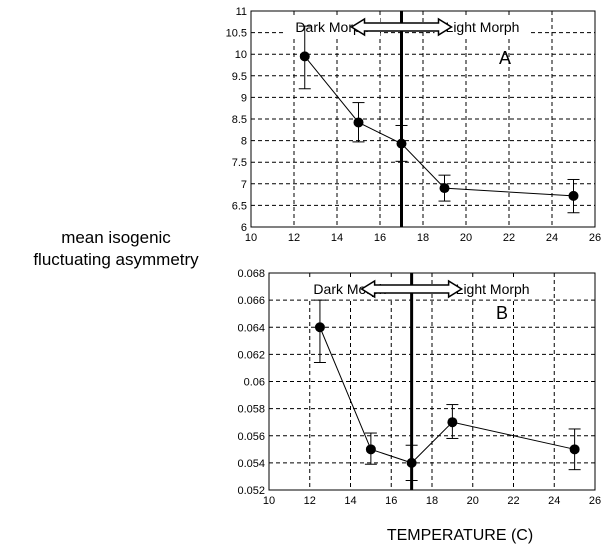 The height and width of the screenshot is (552, 604). Describe the element at coordinates (116, 237) in the screenshot. I see `y-axis-label-line-1: mean isogenic` at that location.